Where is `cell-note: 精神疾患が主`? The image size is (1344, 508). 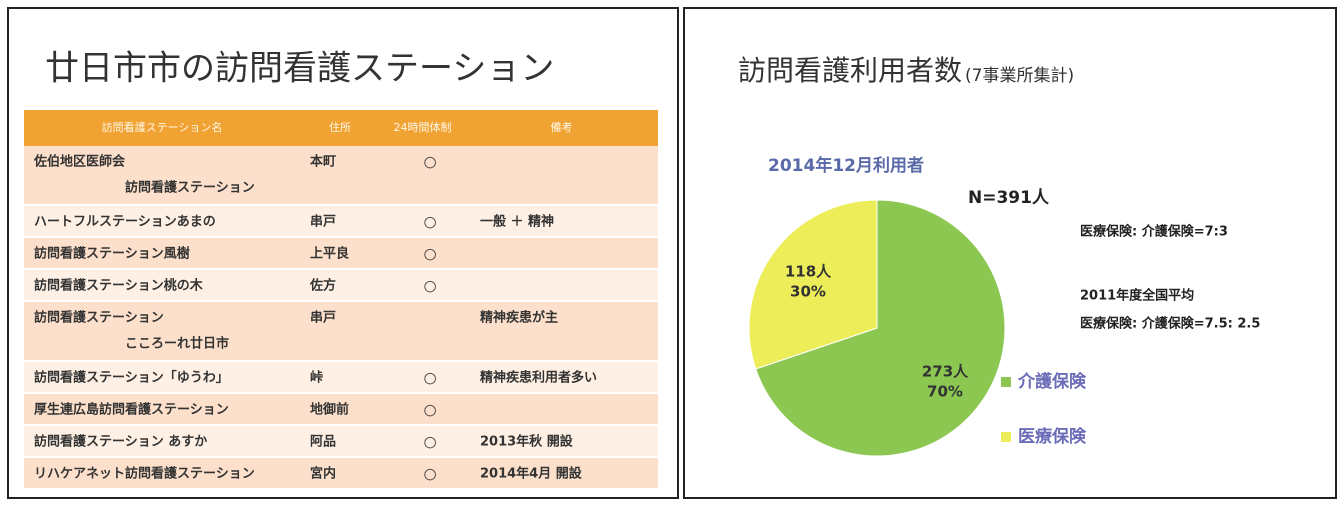
cell-note: 精神疾患が主 is located at coordinates (519, 318).